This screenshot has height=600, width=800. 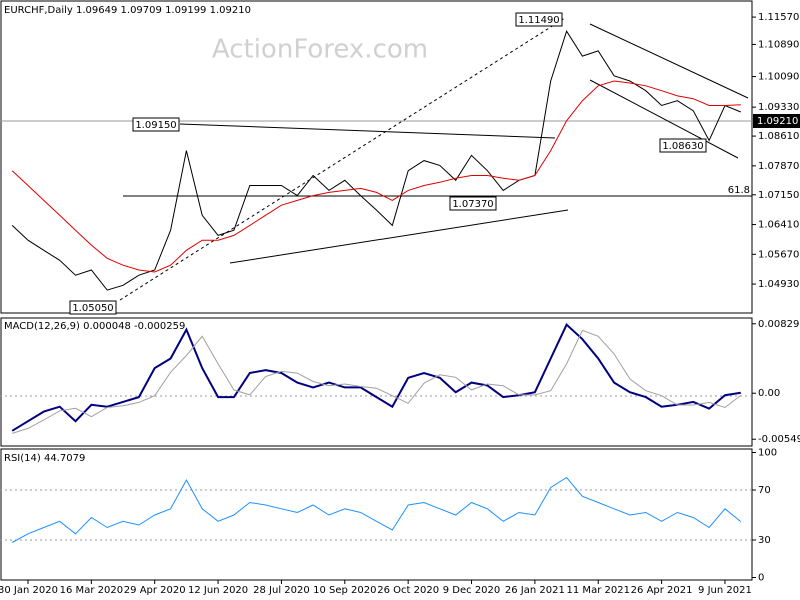 What do you see at coordinates (778, 77) in the screenshot?
I see `y-tick-label: 1.10090` at bounding box center [778, 77].